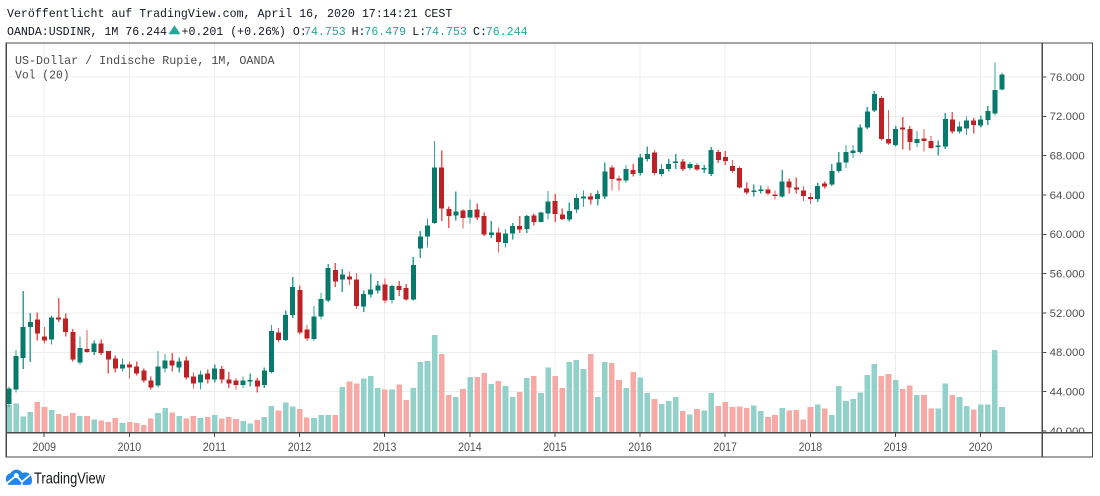 Image resolution: width=1100 pixels, height=496 pixels. What do you see at coordinates (555, 447) in the screenshot?
I see `svg-text: 2015` at bounding box center [555, 447].